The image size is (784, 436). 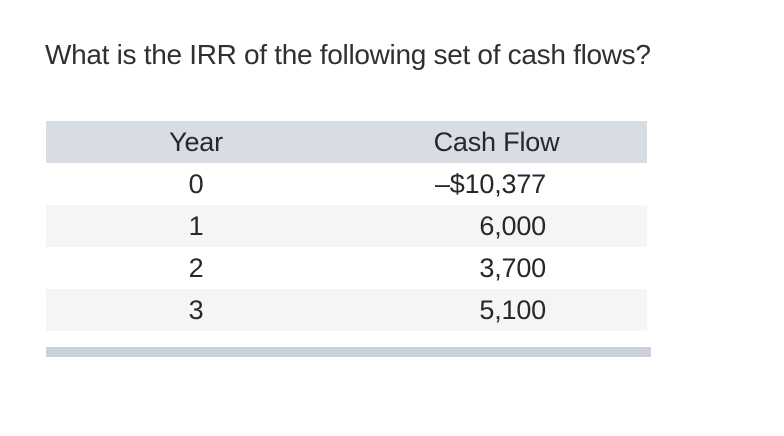 I want to click on year-value: 3, so click(x=196, y=310).